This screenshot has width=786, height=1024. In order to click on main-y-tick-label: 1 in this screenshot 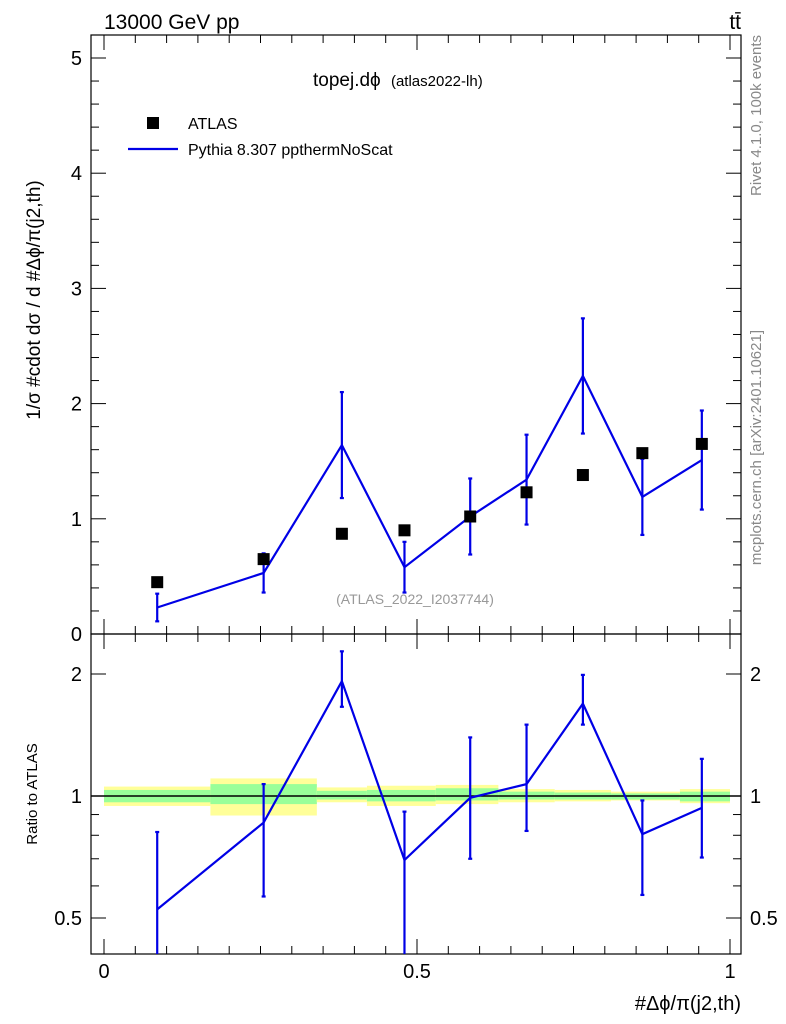, I will do `click(76, 520)`.